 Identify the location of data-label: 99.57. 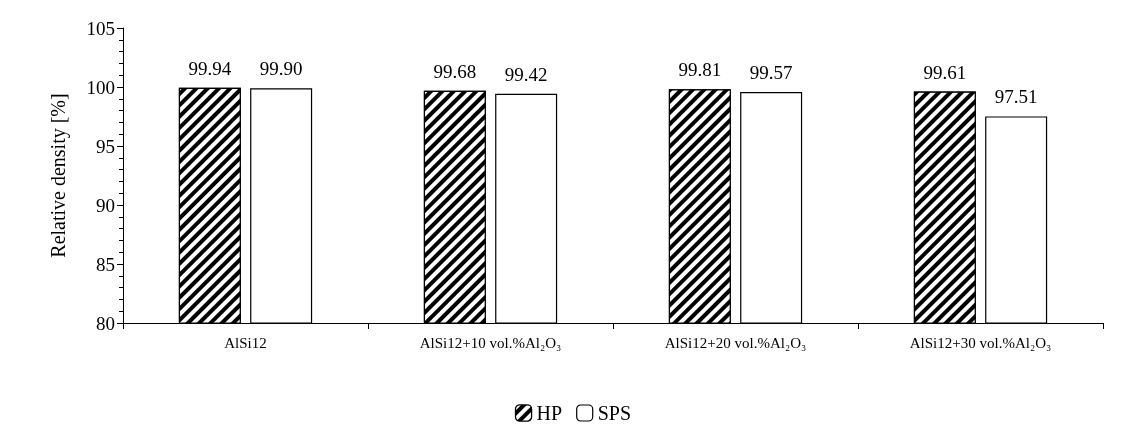
(771, 73).